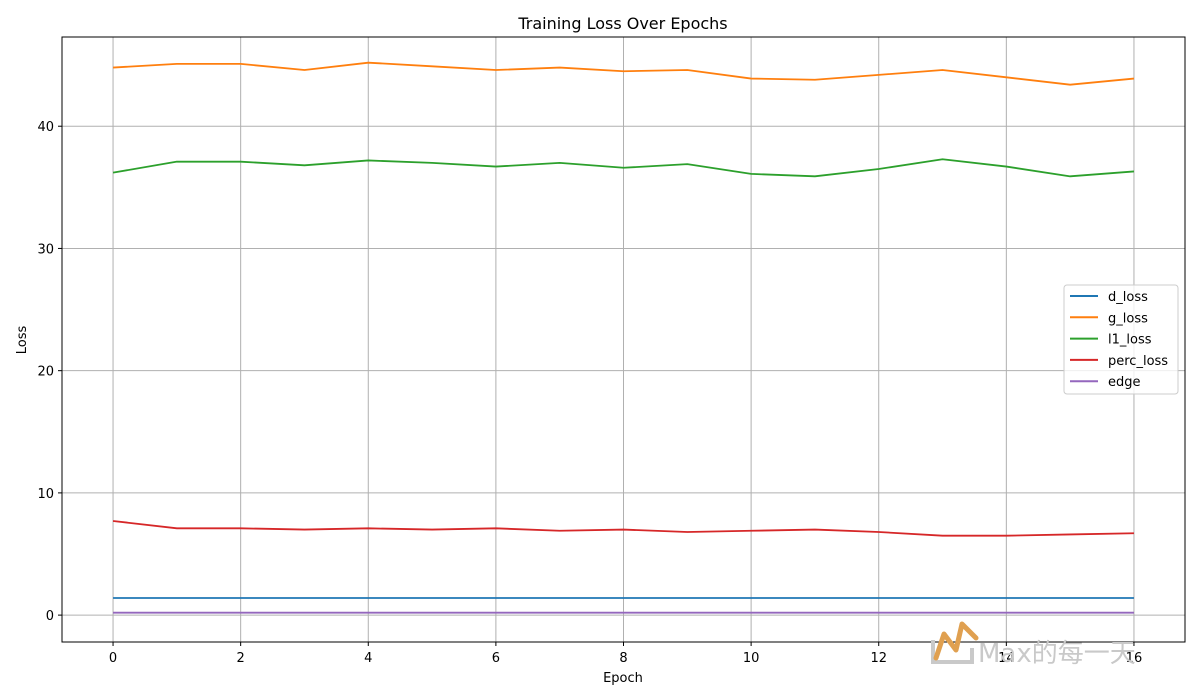 The height and width of the screenshot is (700, 1200). I want to click on x-tick-label: 0, so click(113, 658).